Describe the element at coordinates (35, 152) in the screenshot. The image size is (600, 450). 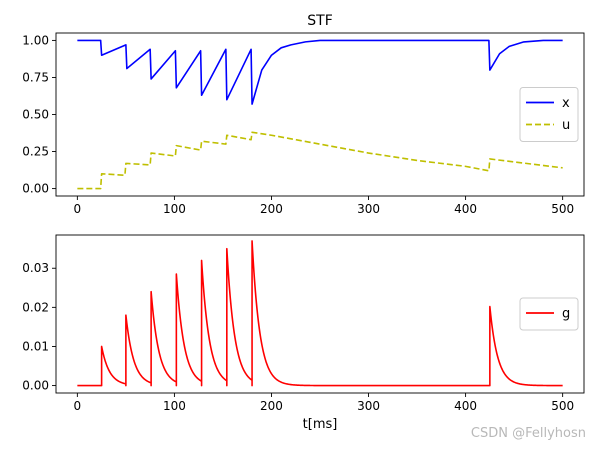
I see `y-tick-label: 0.25` at that location.